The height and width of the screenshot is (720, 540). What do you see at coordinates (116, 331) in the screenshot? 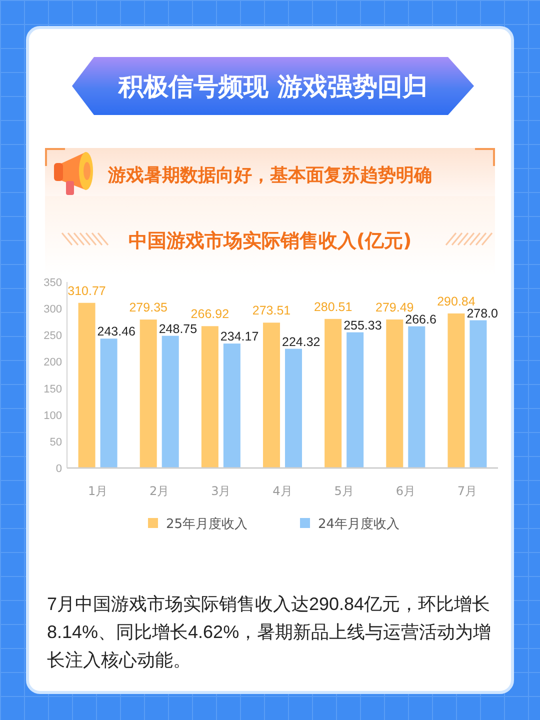
I see `data-label: 243.46` at bounding box center [116, 331].